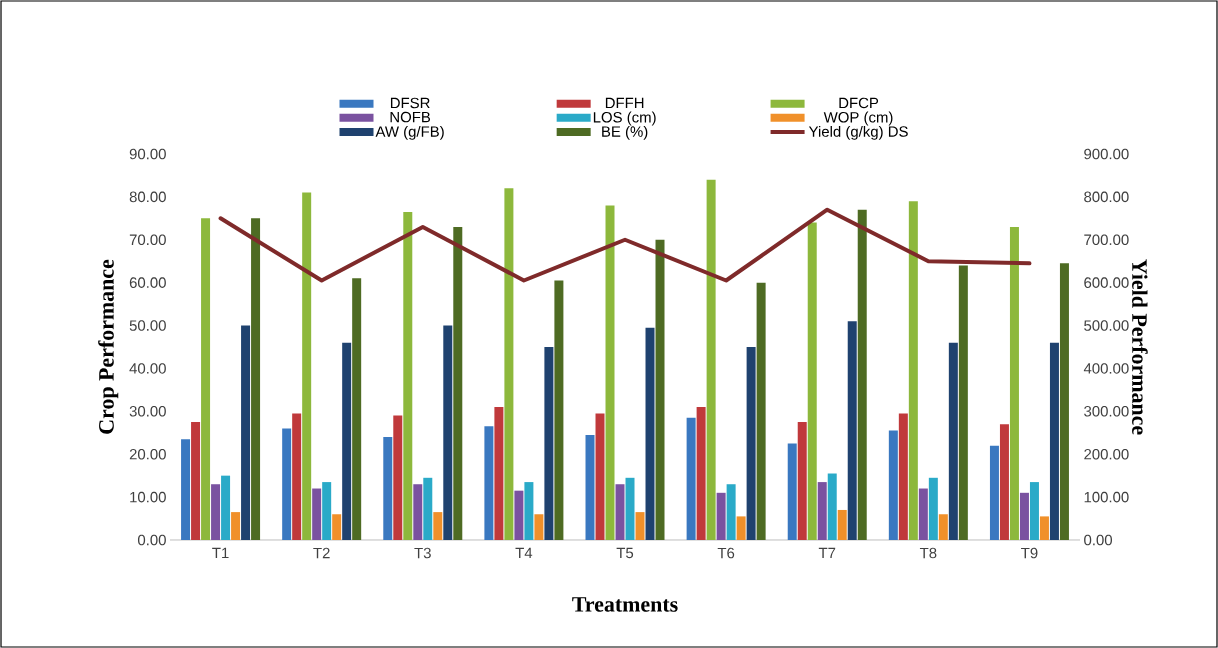  I want to click on y2-tick-label: 200.00, so click(1106, 454).